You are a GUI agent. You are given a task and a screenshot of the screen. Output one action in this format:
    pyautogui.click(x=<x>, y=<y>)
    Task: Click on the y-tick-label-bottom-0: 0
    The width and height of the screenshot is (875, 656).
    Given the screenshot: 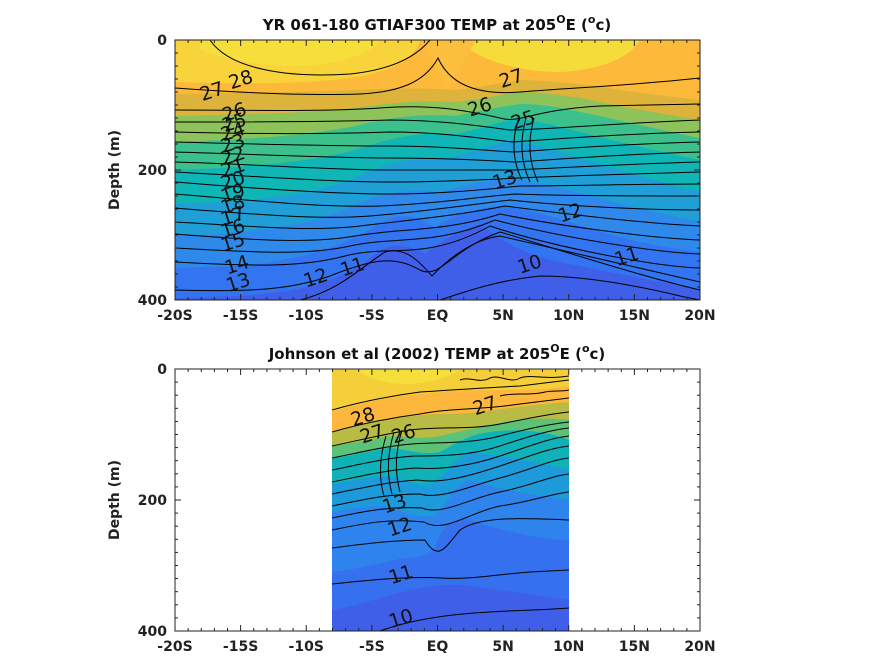 What is the action you would take?
    pyautogui.click(x=162, y=370)
    